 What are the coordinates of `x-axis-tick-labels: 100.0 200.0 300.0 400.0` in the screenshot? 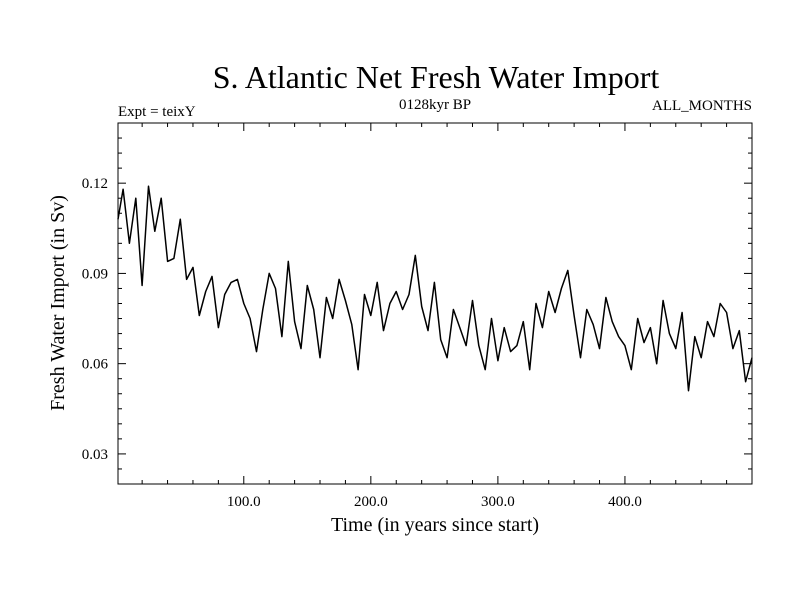 It's located at (434, 502).